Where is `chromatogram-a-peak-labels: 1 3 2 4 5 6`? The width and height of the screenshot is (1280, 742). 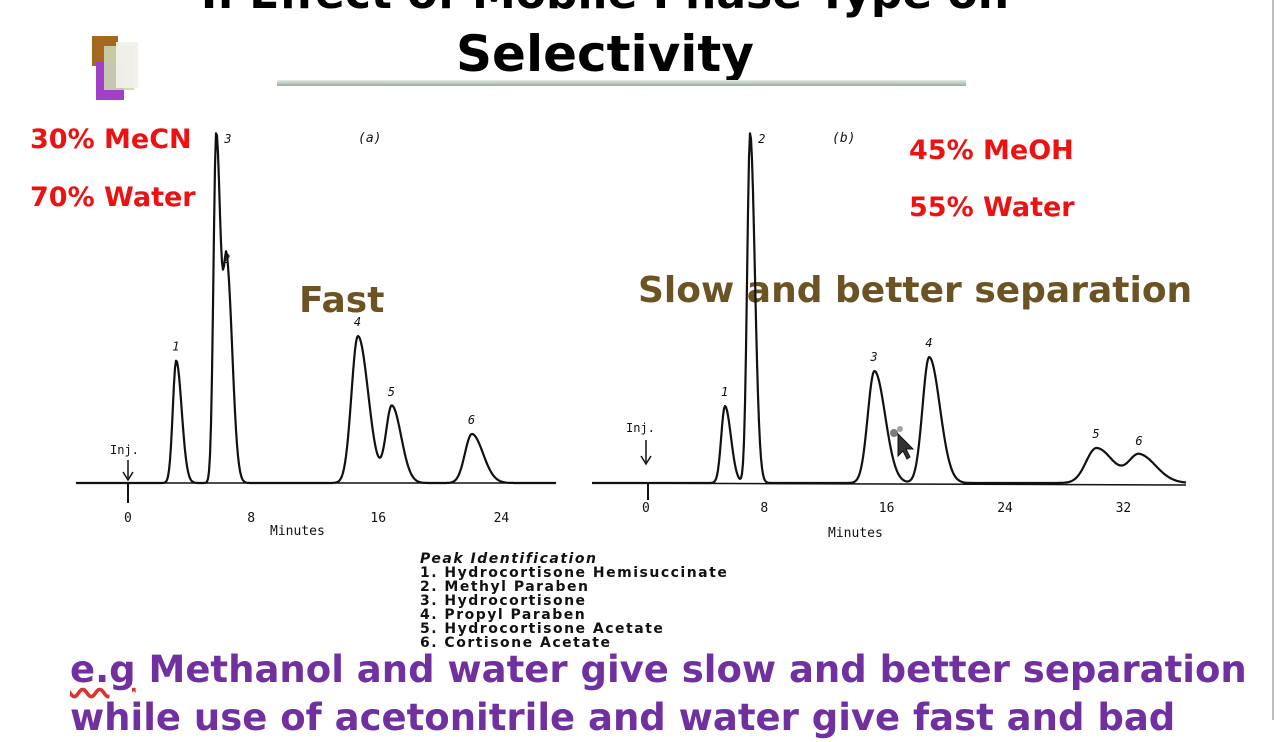 chromatogram-a-peak-labels: 1 3 2 4 5 6 is located at coordinates (323, 279).